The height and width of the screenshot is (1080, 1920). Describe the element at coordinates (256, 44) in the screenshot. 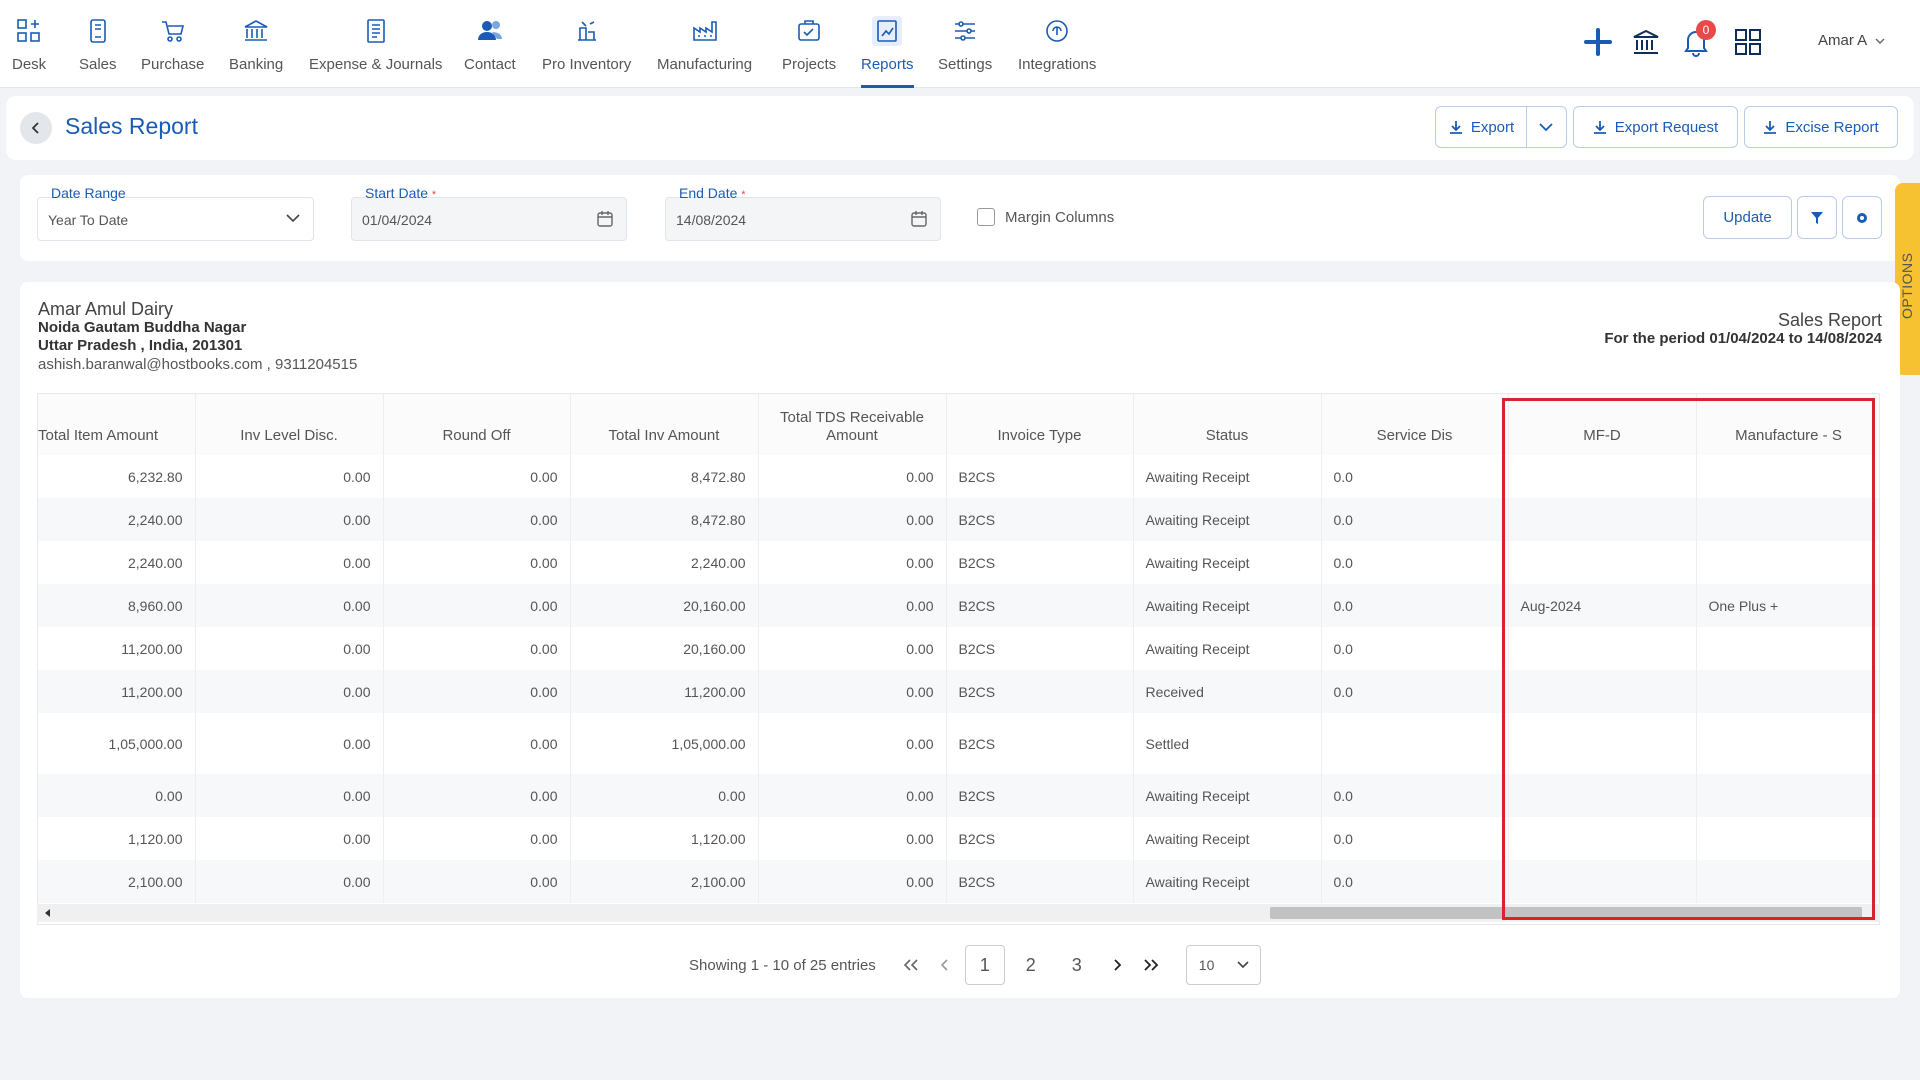

I see `nav-banking: Banking` at that location.